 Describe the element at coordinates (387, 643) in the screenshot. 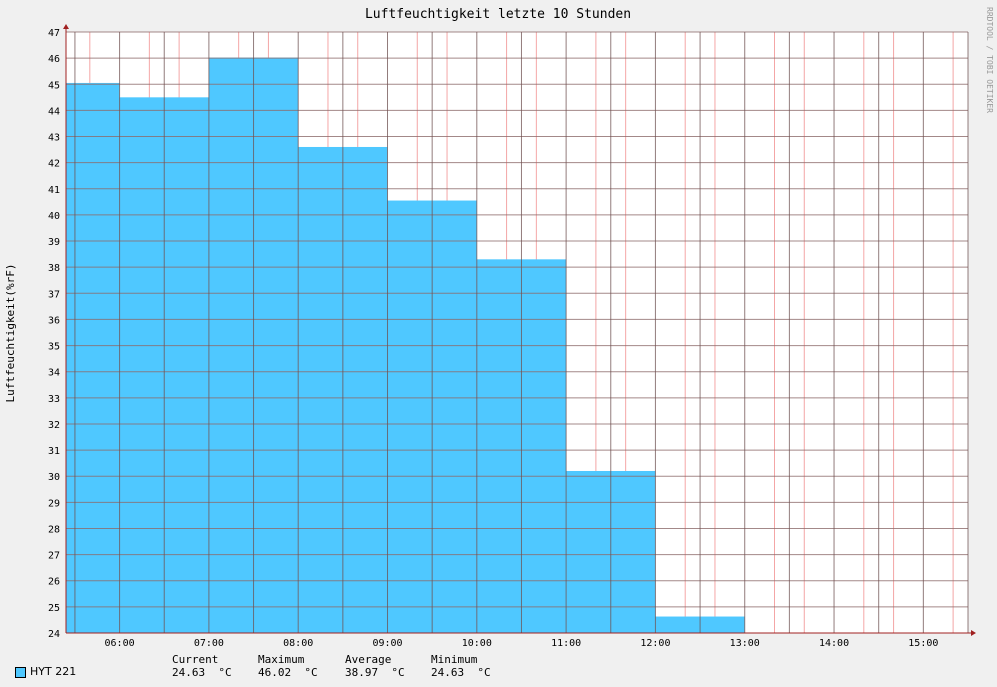

I see `x-tick-label-0900: 09:00` at that location.